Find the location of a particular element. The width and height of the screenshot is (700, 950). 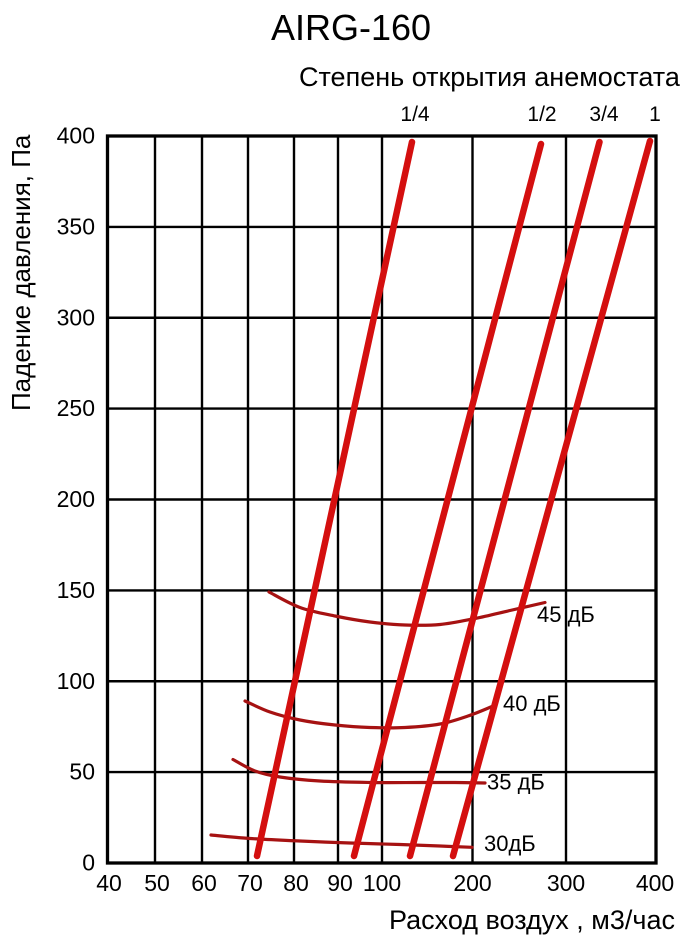

svg-text: 40 дБ is located at coordinates (532, 703).